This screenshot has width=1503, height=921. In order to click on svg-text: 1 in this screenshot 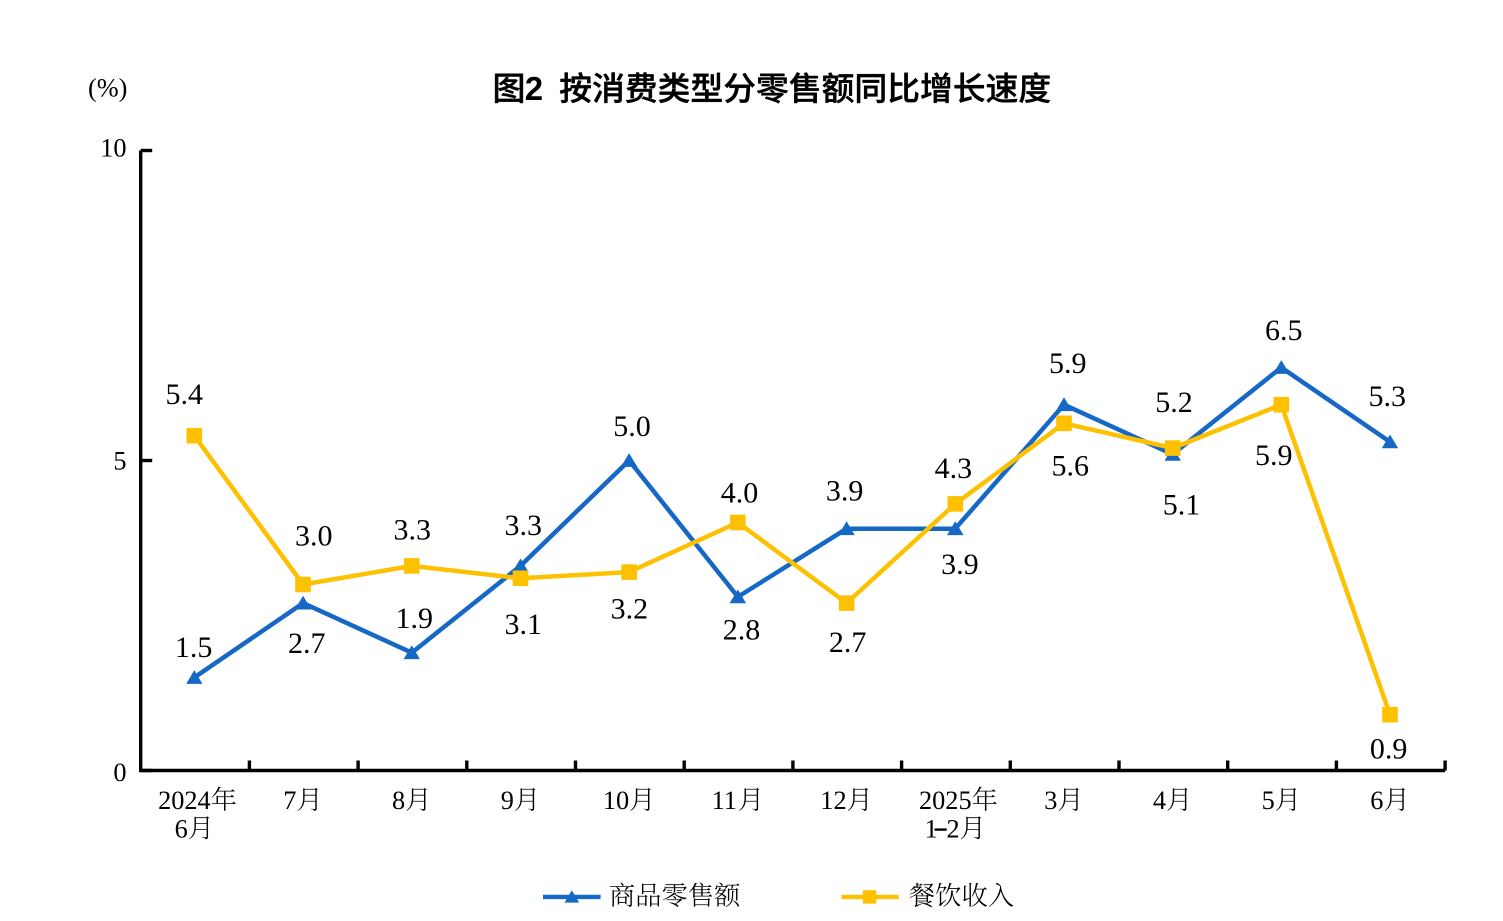, I will do `click(931, 828)`.